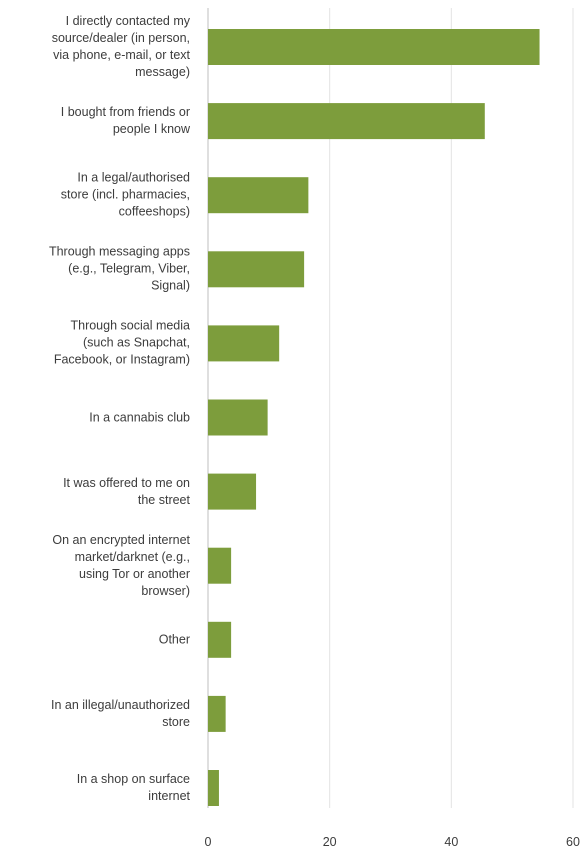 This screenshot has height=855, width=580. Describe the element at coordinates (573, 842) in the screenshot. I see `x-tick-label: 60` at that location.